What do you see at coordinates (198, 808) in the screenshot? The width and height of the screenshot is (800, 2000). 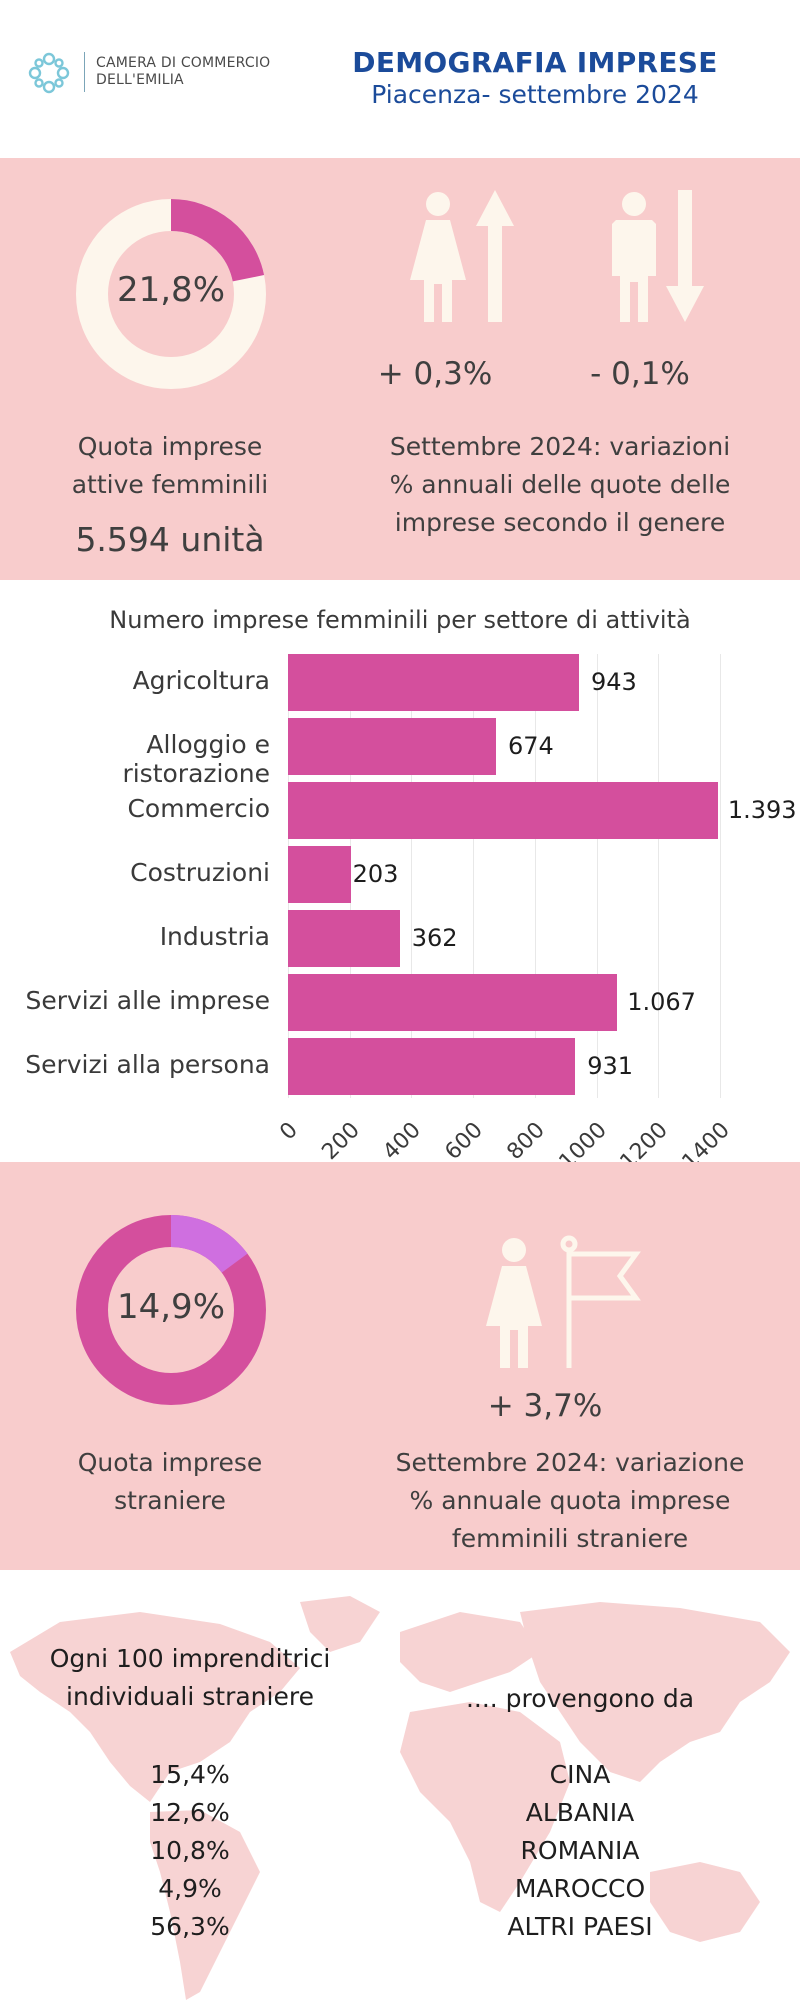 I see `category-label: Commercio` at bounding box center [198, 808].